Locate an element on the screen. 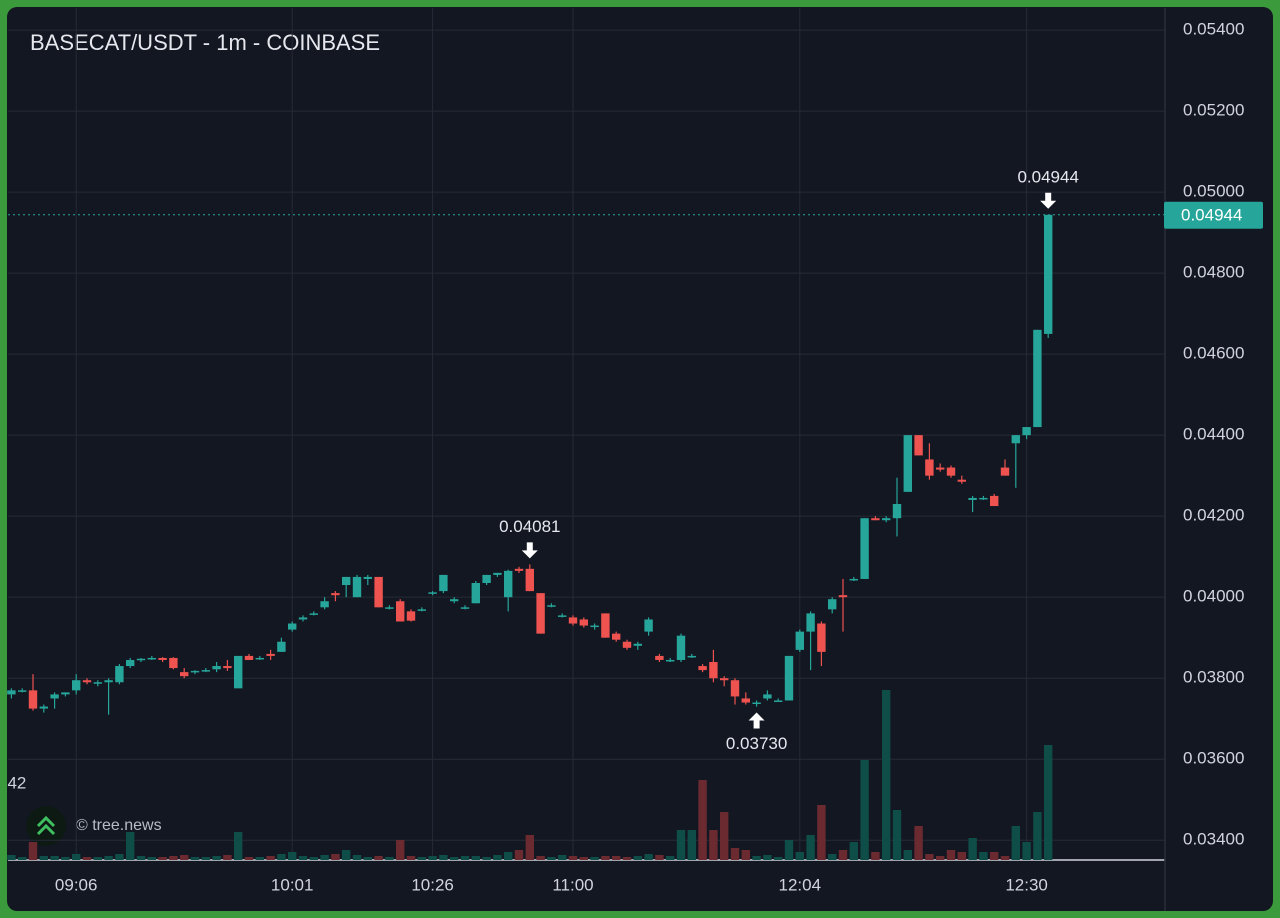 The width and height of the screenshot is (1280, 918). y-tick-label: 0.04400 is located at coordinates (1213, 434).